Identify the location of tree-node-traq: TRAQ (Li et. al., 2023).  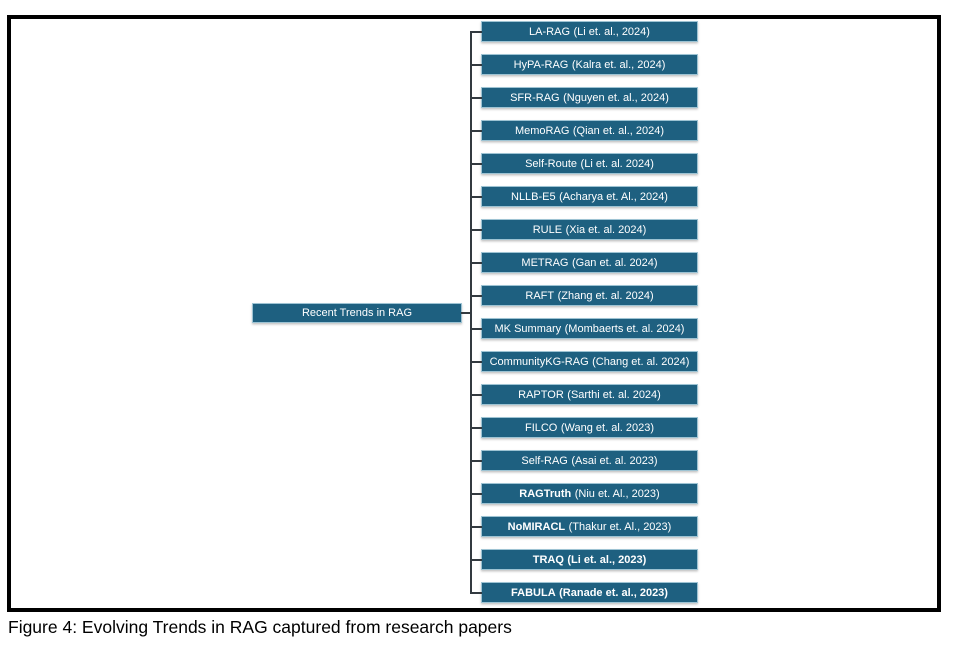
(584, 559).